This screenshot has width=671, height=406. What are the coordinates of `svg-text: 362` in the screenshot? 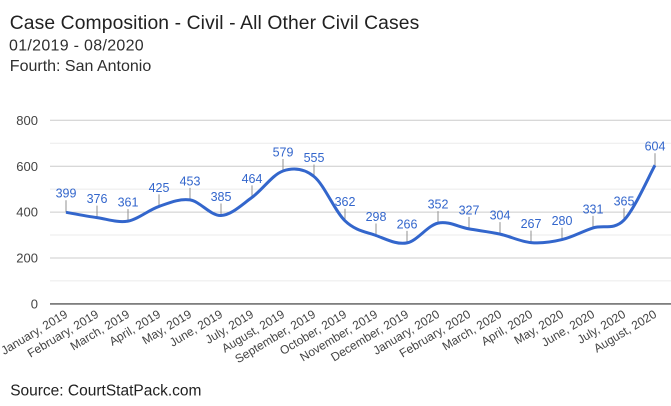 It's located at (345, 202).